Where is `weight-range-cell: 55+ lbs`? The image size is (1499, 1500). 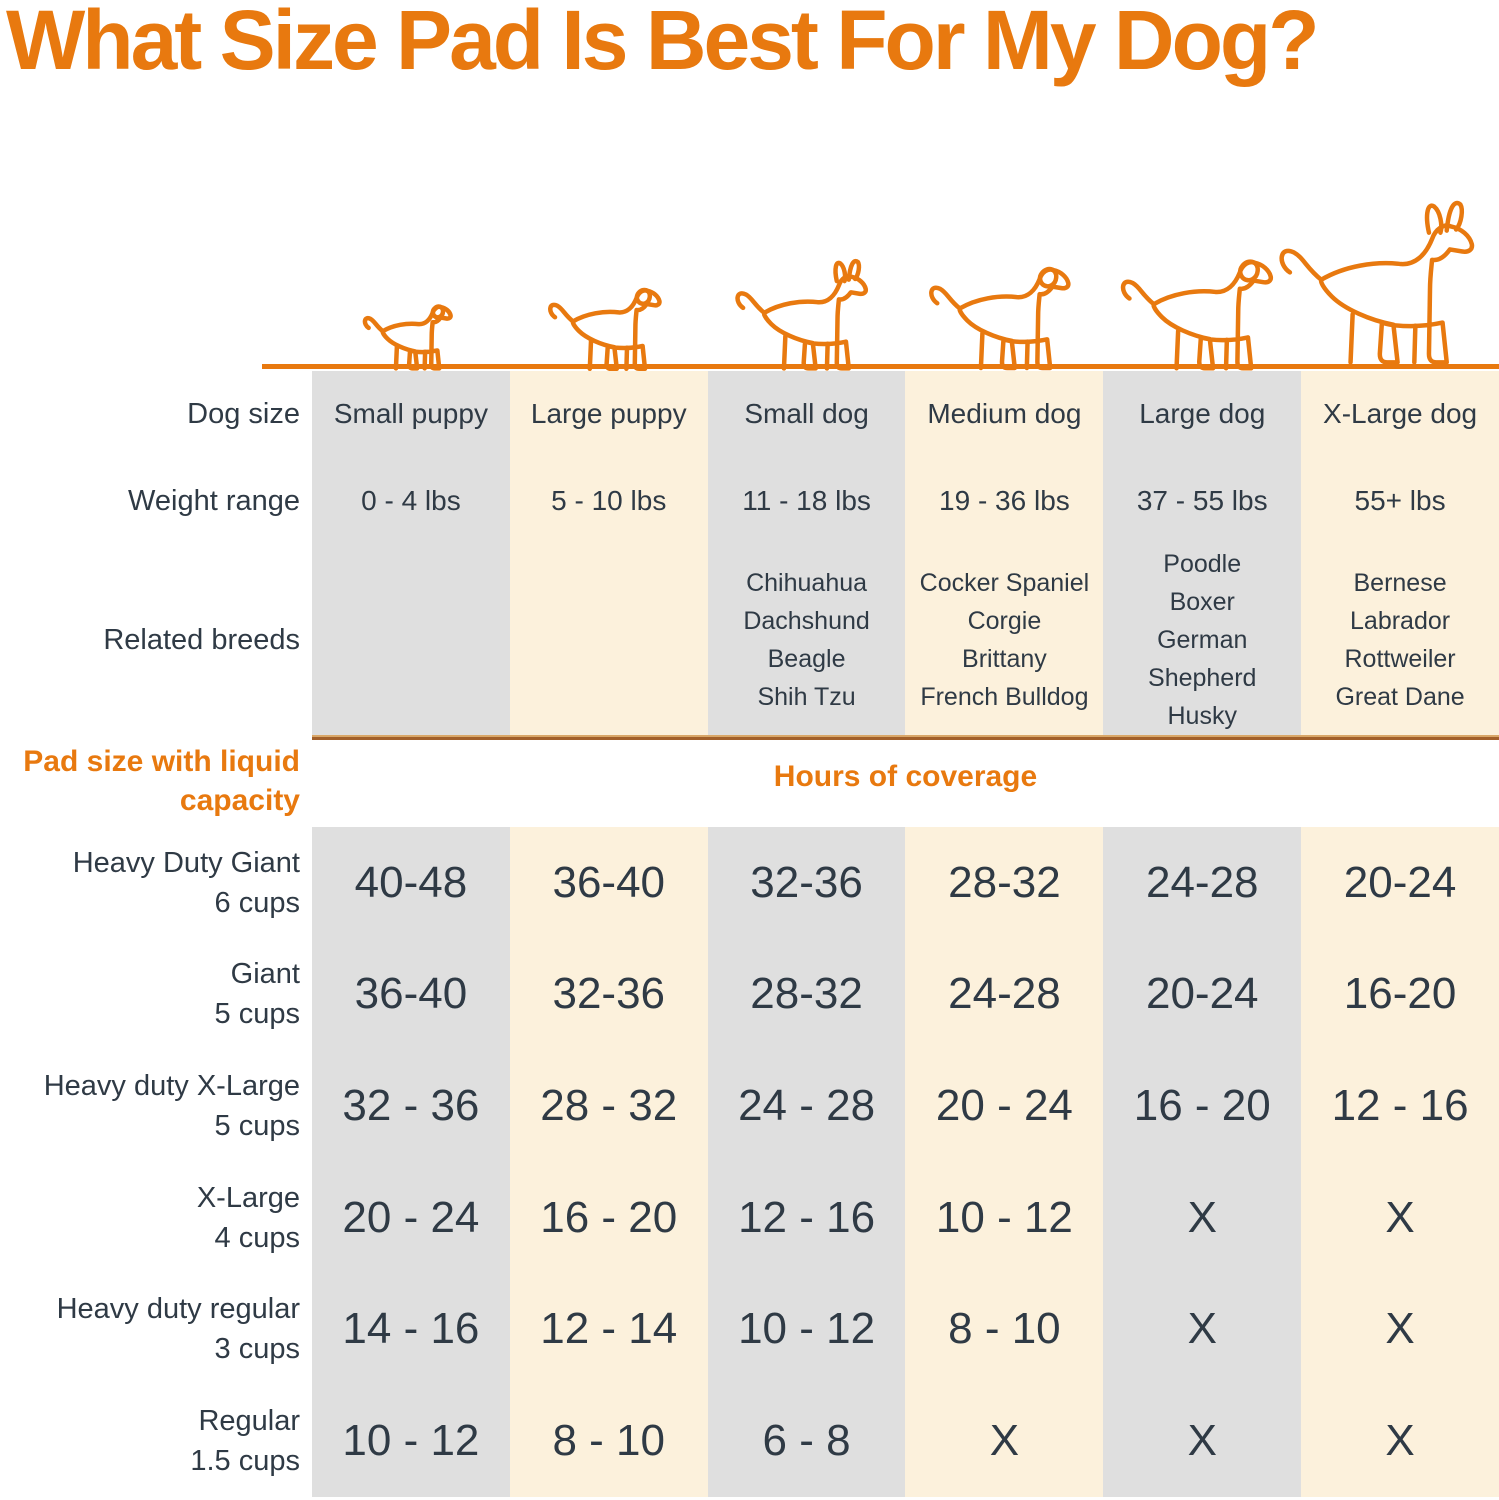 weight-range-cell: 55+ lbs is located at coordinates (1400, 500).